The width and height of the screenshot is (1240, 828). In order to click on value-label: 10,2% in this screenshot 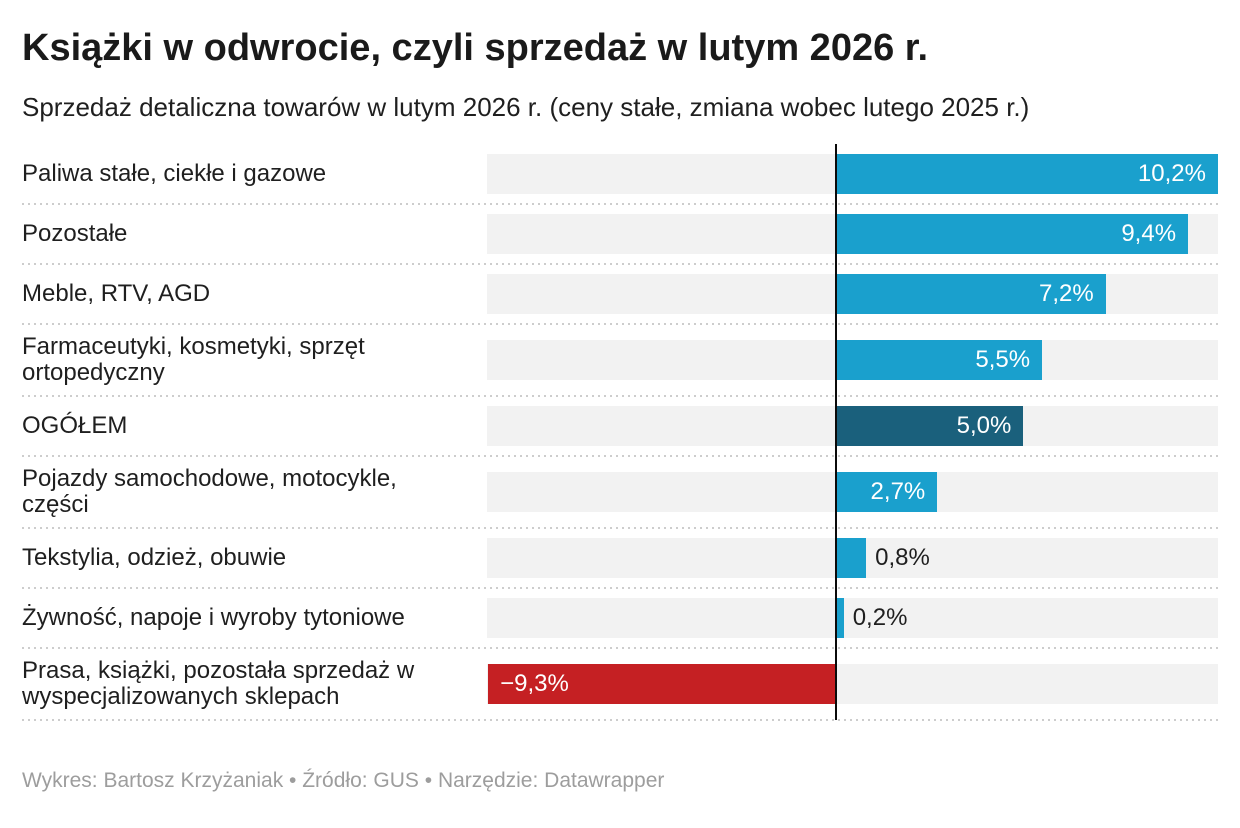, I will do `click(1171, 173)`.